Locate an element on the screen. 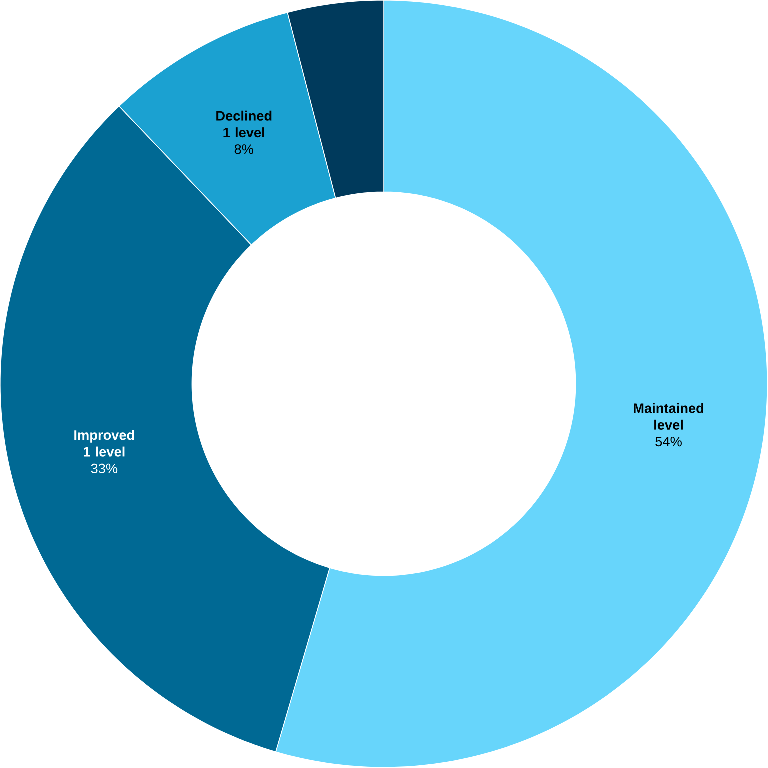  data-label: 8% is located at coordinates (244, 149).